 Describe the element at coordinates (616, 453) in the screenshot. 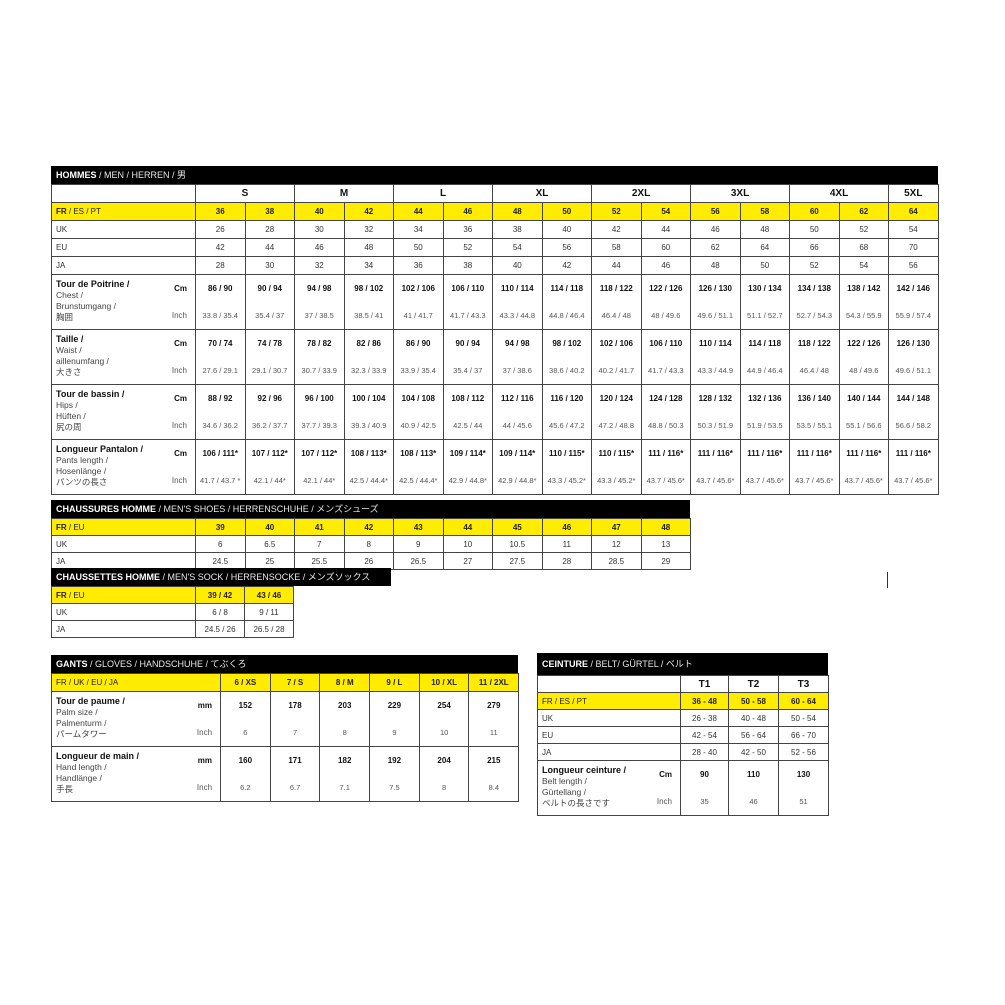

I see `measure-cm-value: 110 / 115*` at that location.